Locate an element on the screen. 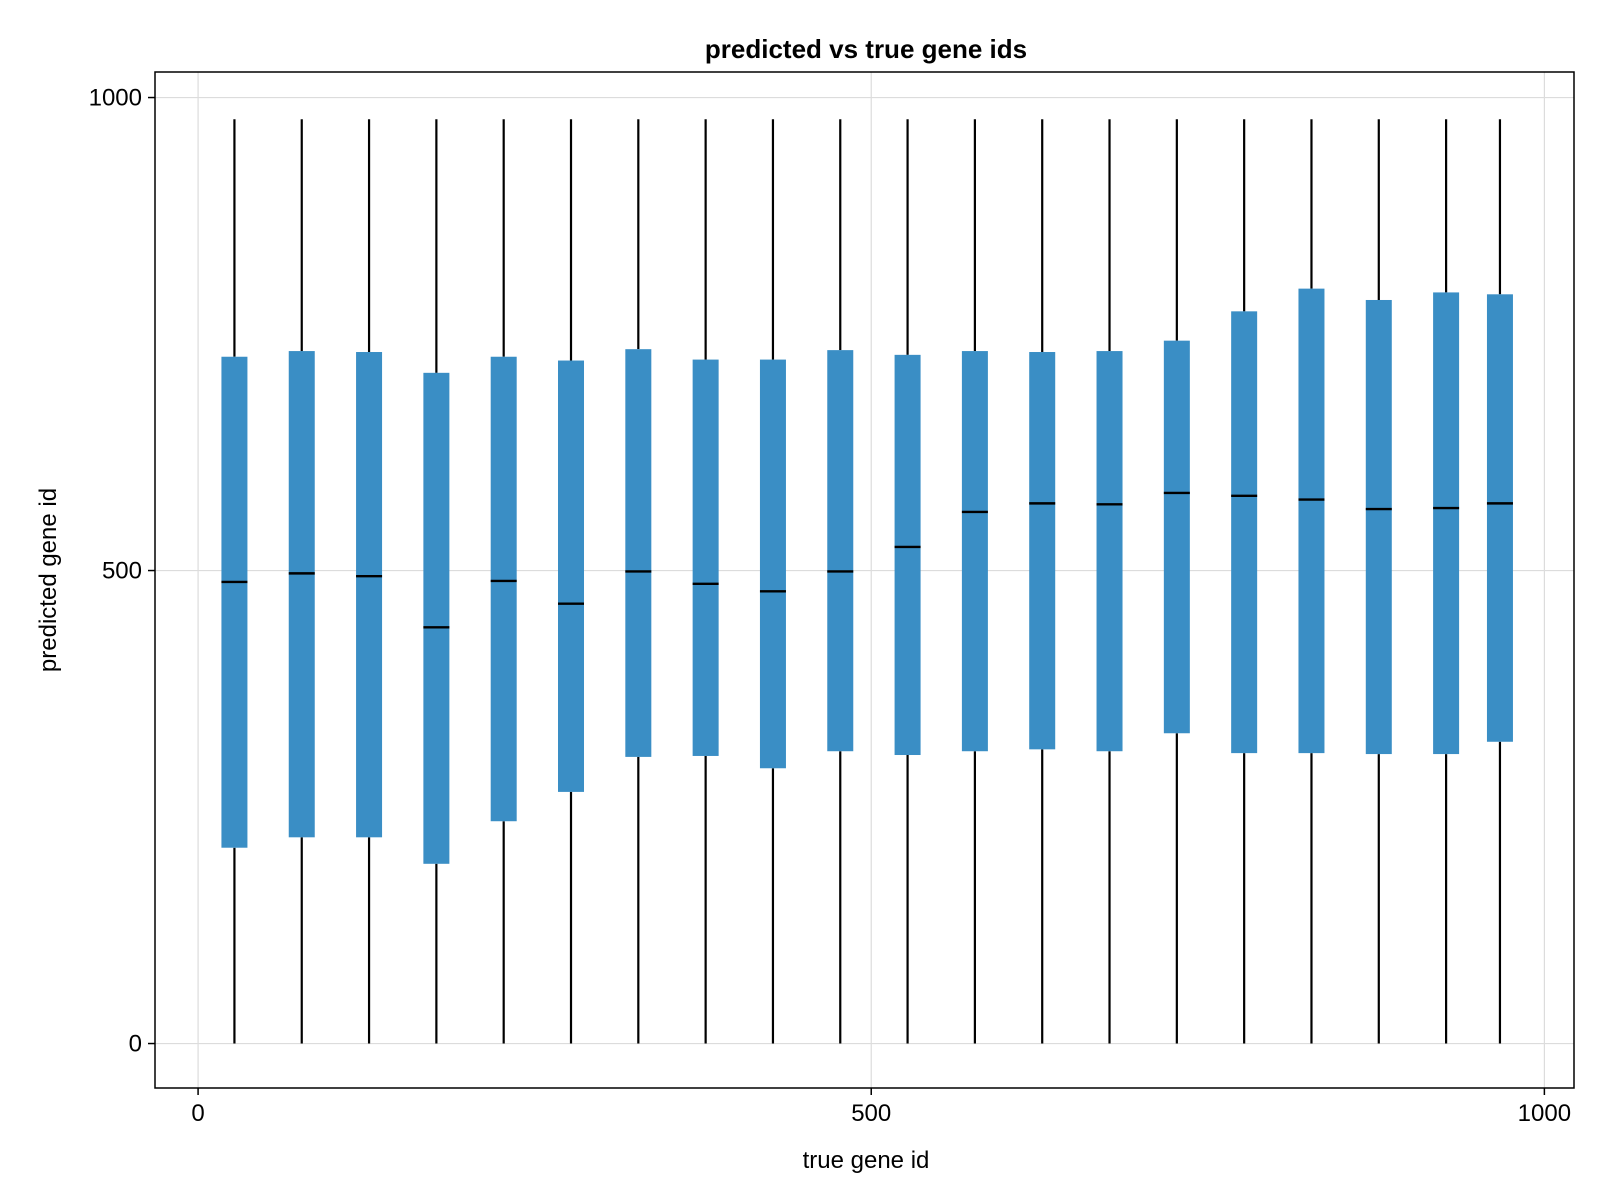 The width and height of the screenshot is (1600, 1200). x-axis-label: true gene id is located at coordinates (866, 1160).